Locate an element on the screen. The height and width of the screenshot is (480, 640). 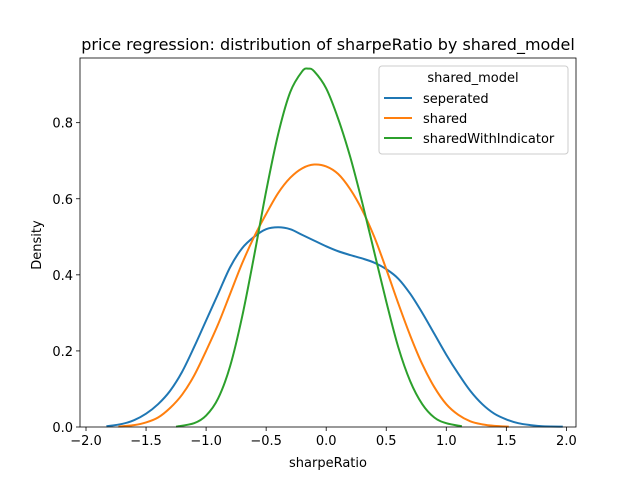
y-axis-label: Density is located at coordinates (37, 245).